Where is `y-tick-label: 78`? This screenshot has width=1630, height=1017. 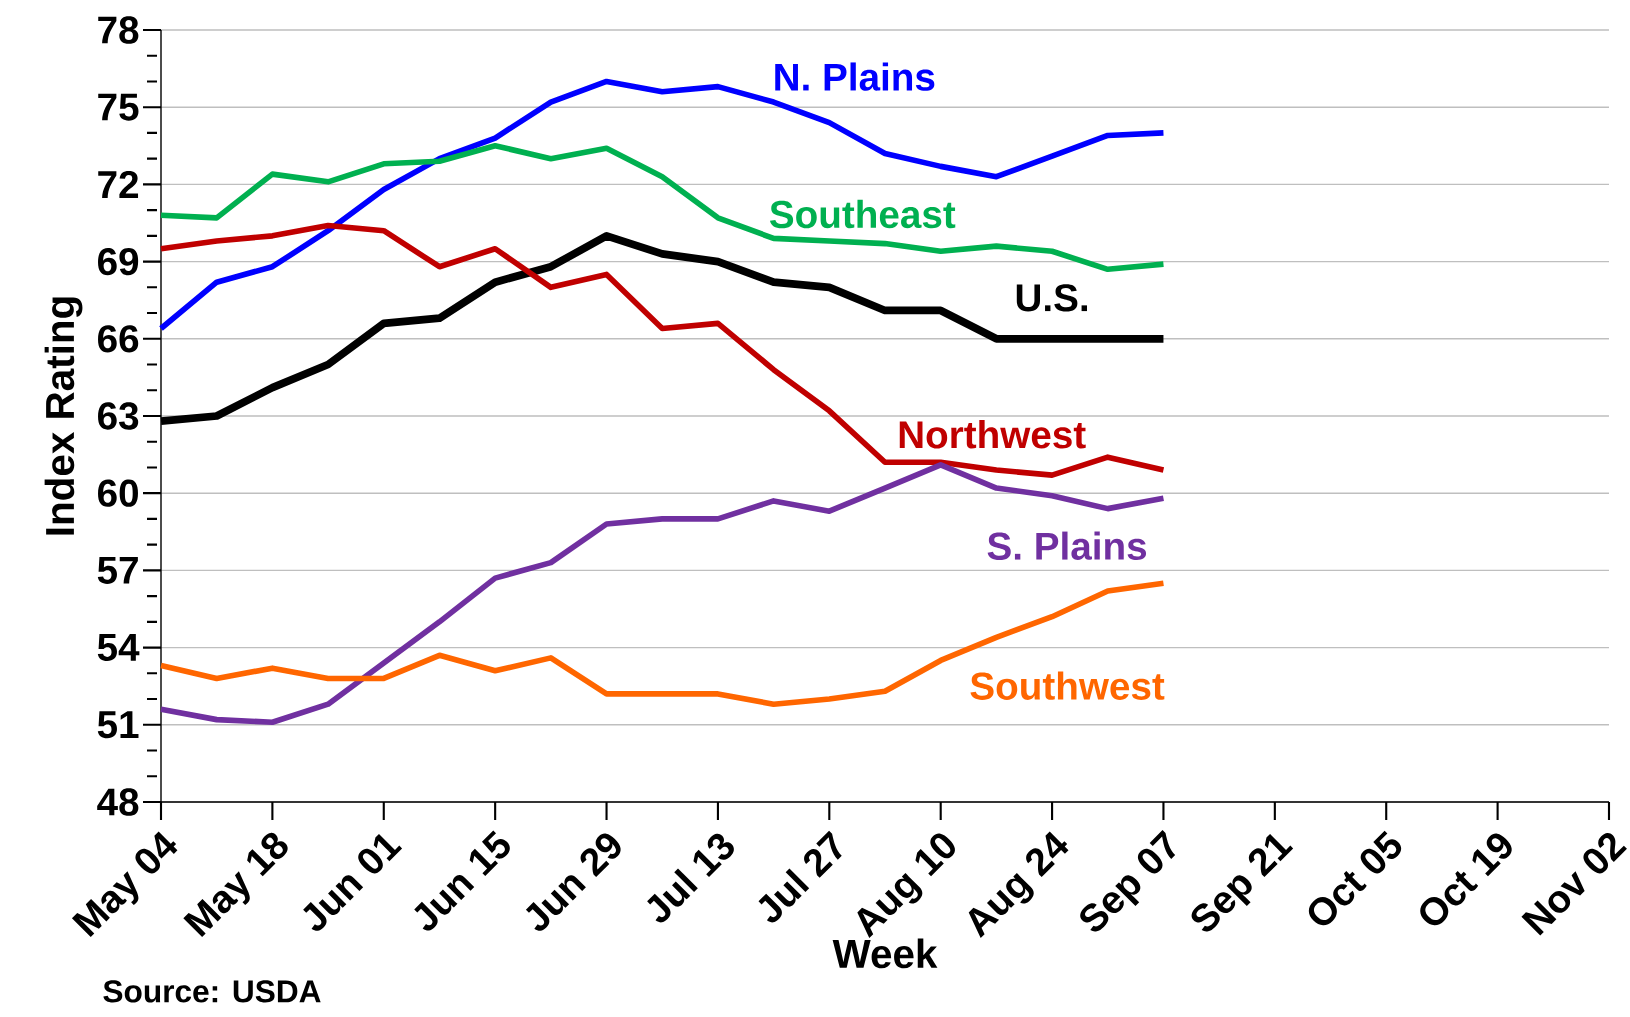
y-tick-label: 78 is located at coordinates (118, 30).